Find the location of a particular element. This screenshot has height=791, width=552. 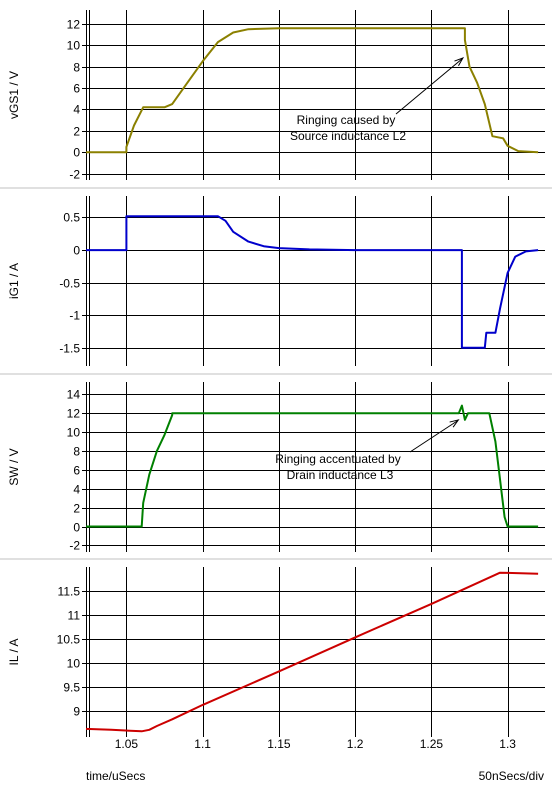

y-tick-label: 10.5 is located at coordinates (69, 640).